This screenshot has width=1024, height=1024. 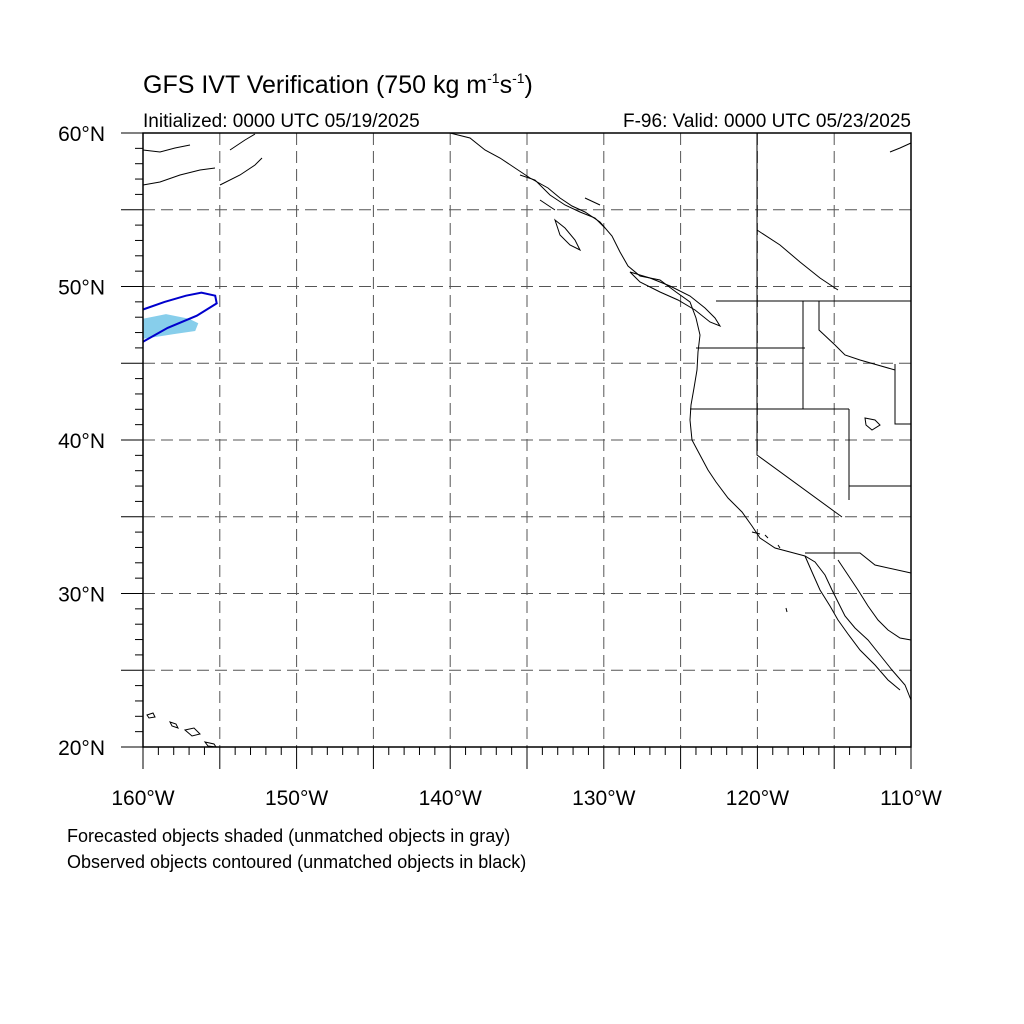 What do you see at coordinates (182, 730) in the screenshot?
I see `hawaiian-islands` at bounding box center [182, 730].